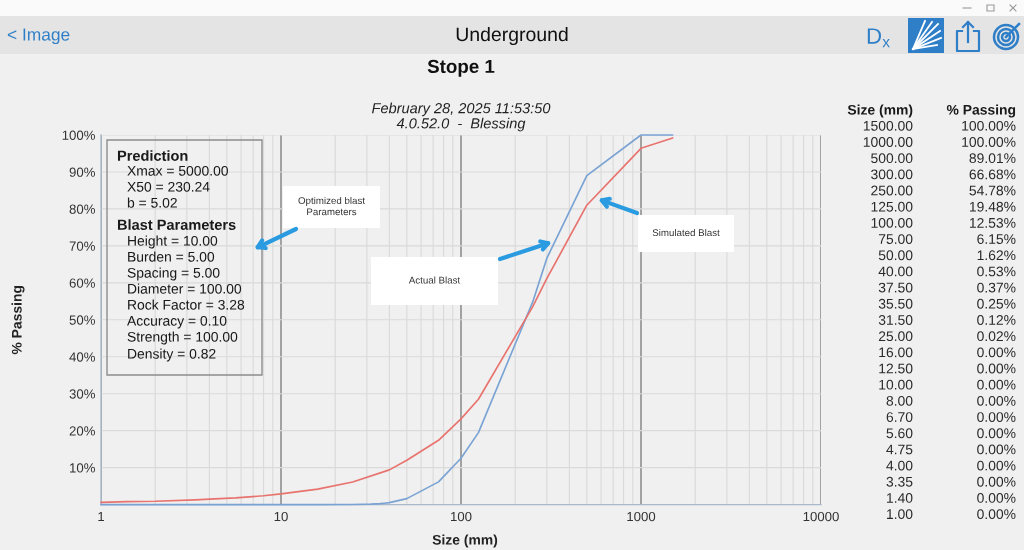  I want to click on x-tick-label: 100, so click(461, 516).